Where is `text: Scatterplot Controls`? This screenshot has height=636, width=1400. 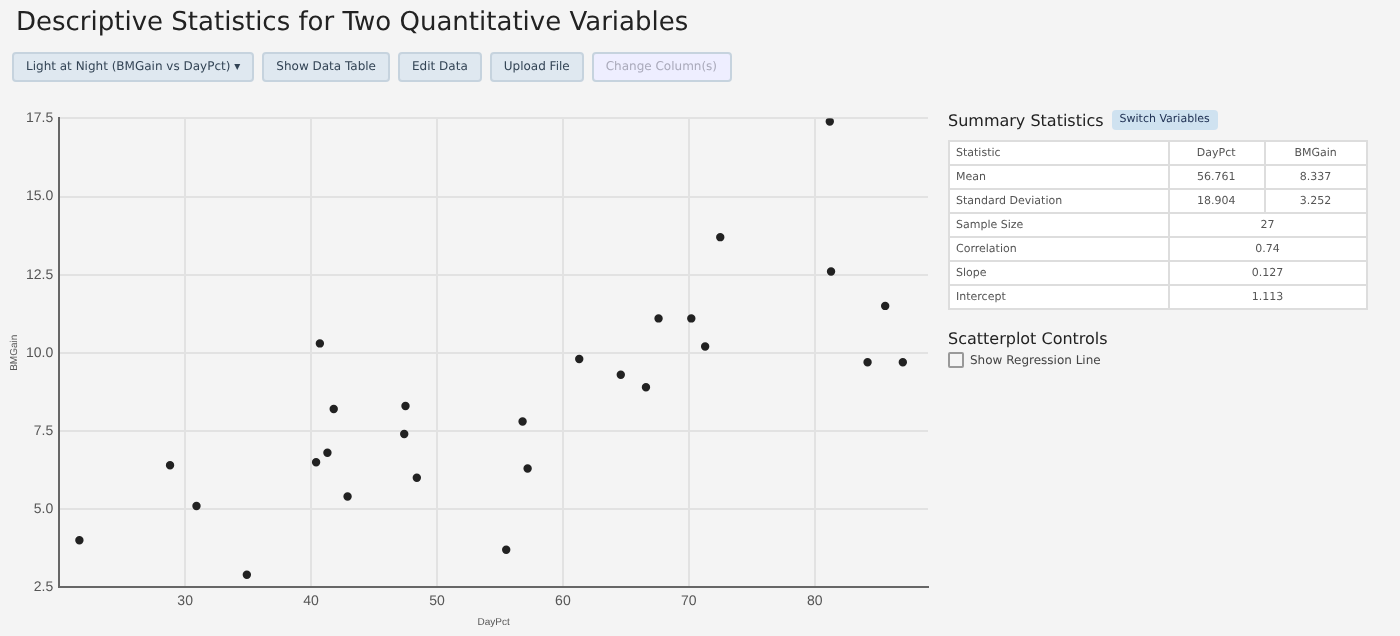 text: Scatterplot Controls is located at coordinates (1029, 339).